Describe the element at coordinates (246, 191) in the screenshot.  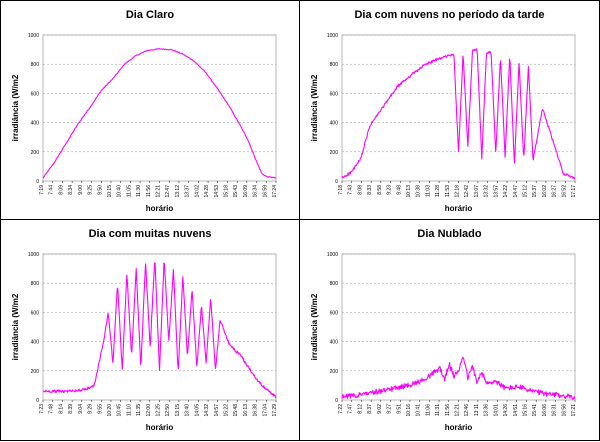
I see `x-tick-label: 16:09` at that location.